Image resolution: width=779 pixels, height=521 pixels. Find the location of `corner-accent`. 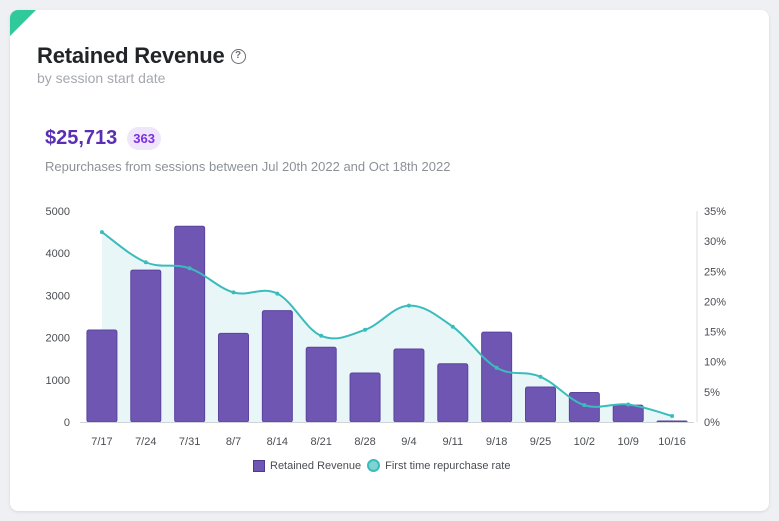

corner-accent is located at coordinates (23, 23).